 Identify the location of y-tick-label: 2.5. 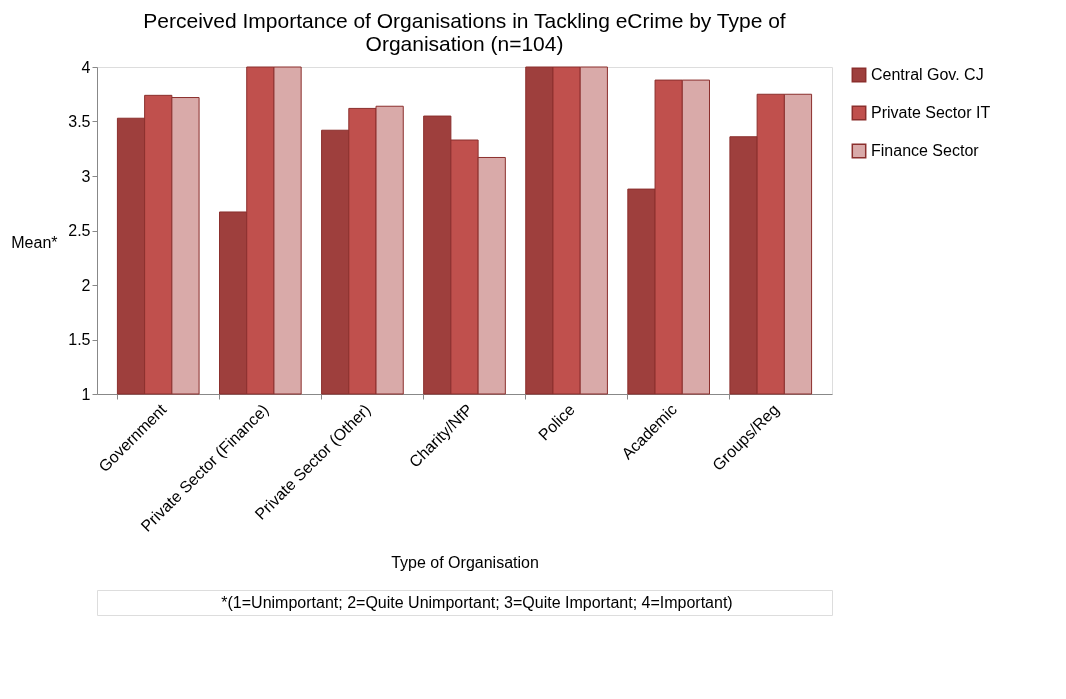
(79, 230).